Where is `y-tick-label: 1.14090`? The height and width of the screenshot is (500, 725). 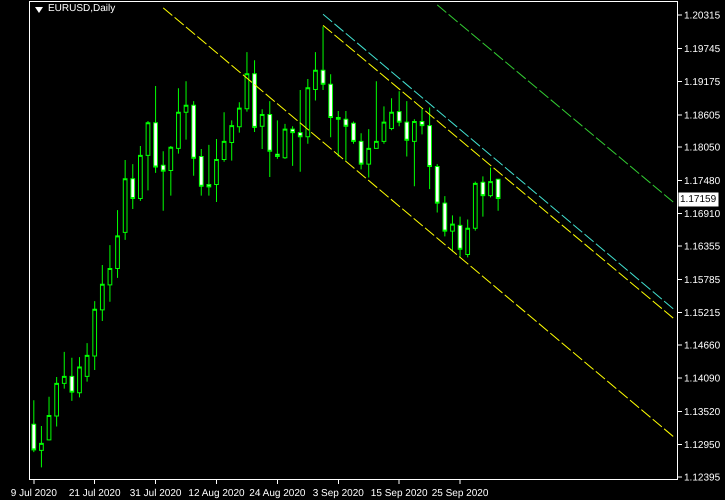 y-tick-label: 1.14090 is located at coordinates (702, 379).